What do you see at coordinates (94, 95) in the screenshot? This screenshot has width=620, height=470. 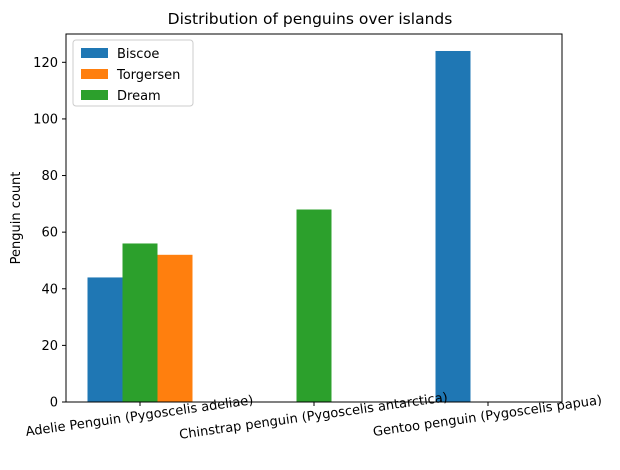 I see `legend-swatch-dream` at bounding box center [94, 95].